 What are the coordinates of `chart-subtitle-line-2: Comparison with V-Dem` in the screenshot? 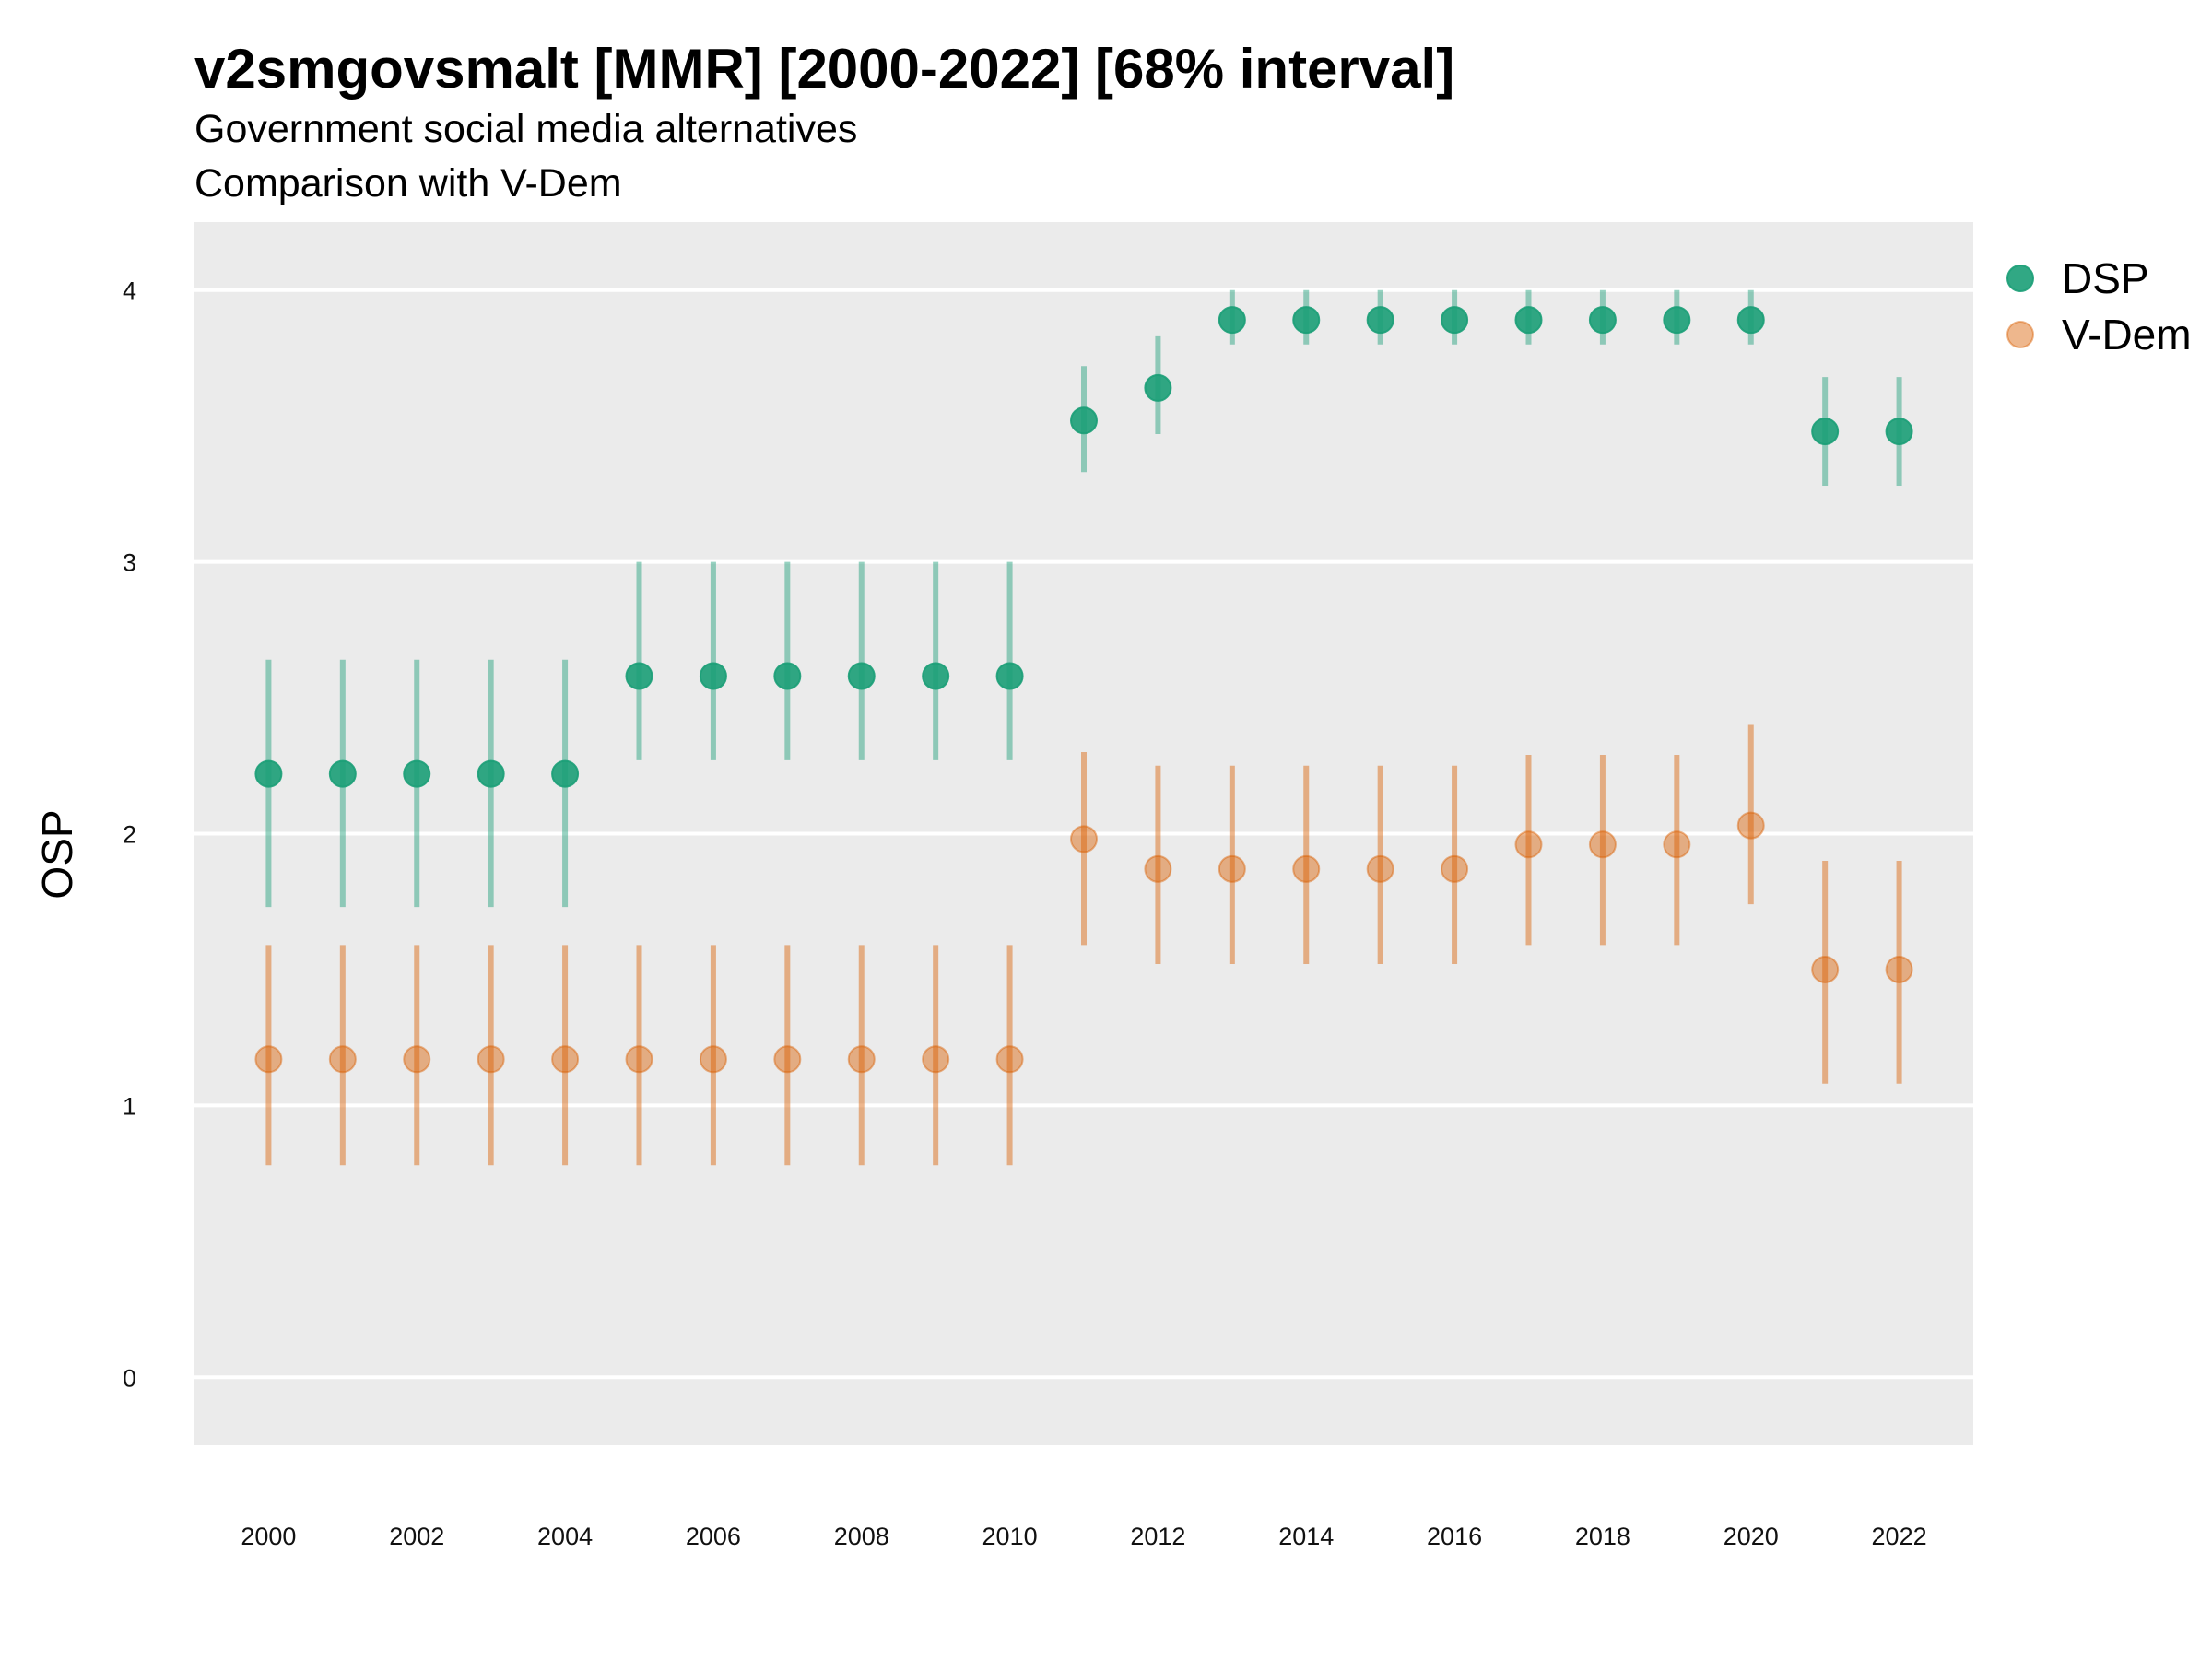 It's located at (408, 183).